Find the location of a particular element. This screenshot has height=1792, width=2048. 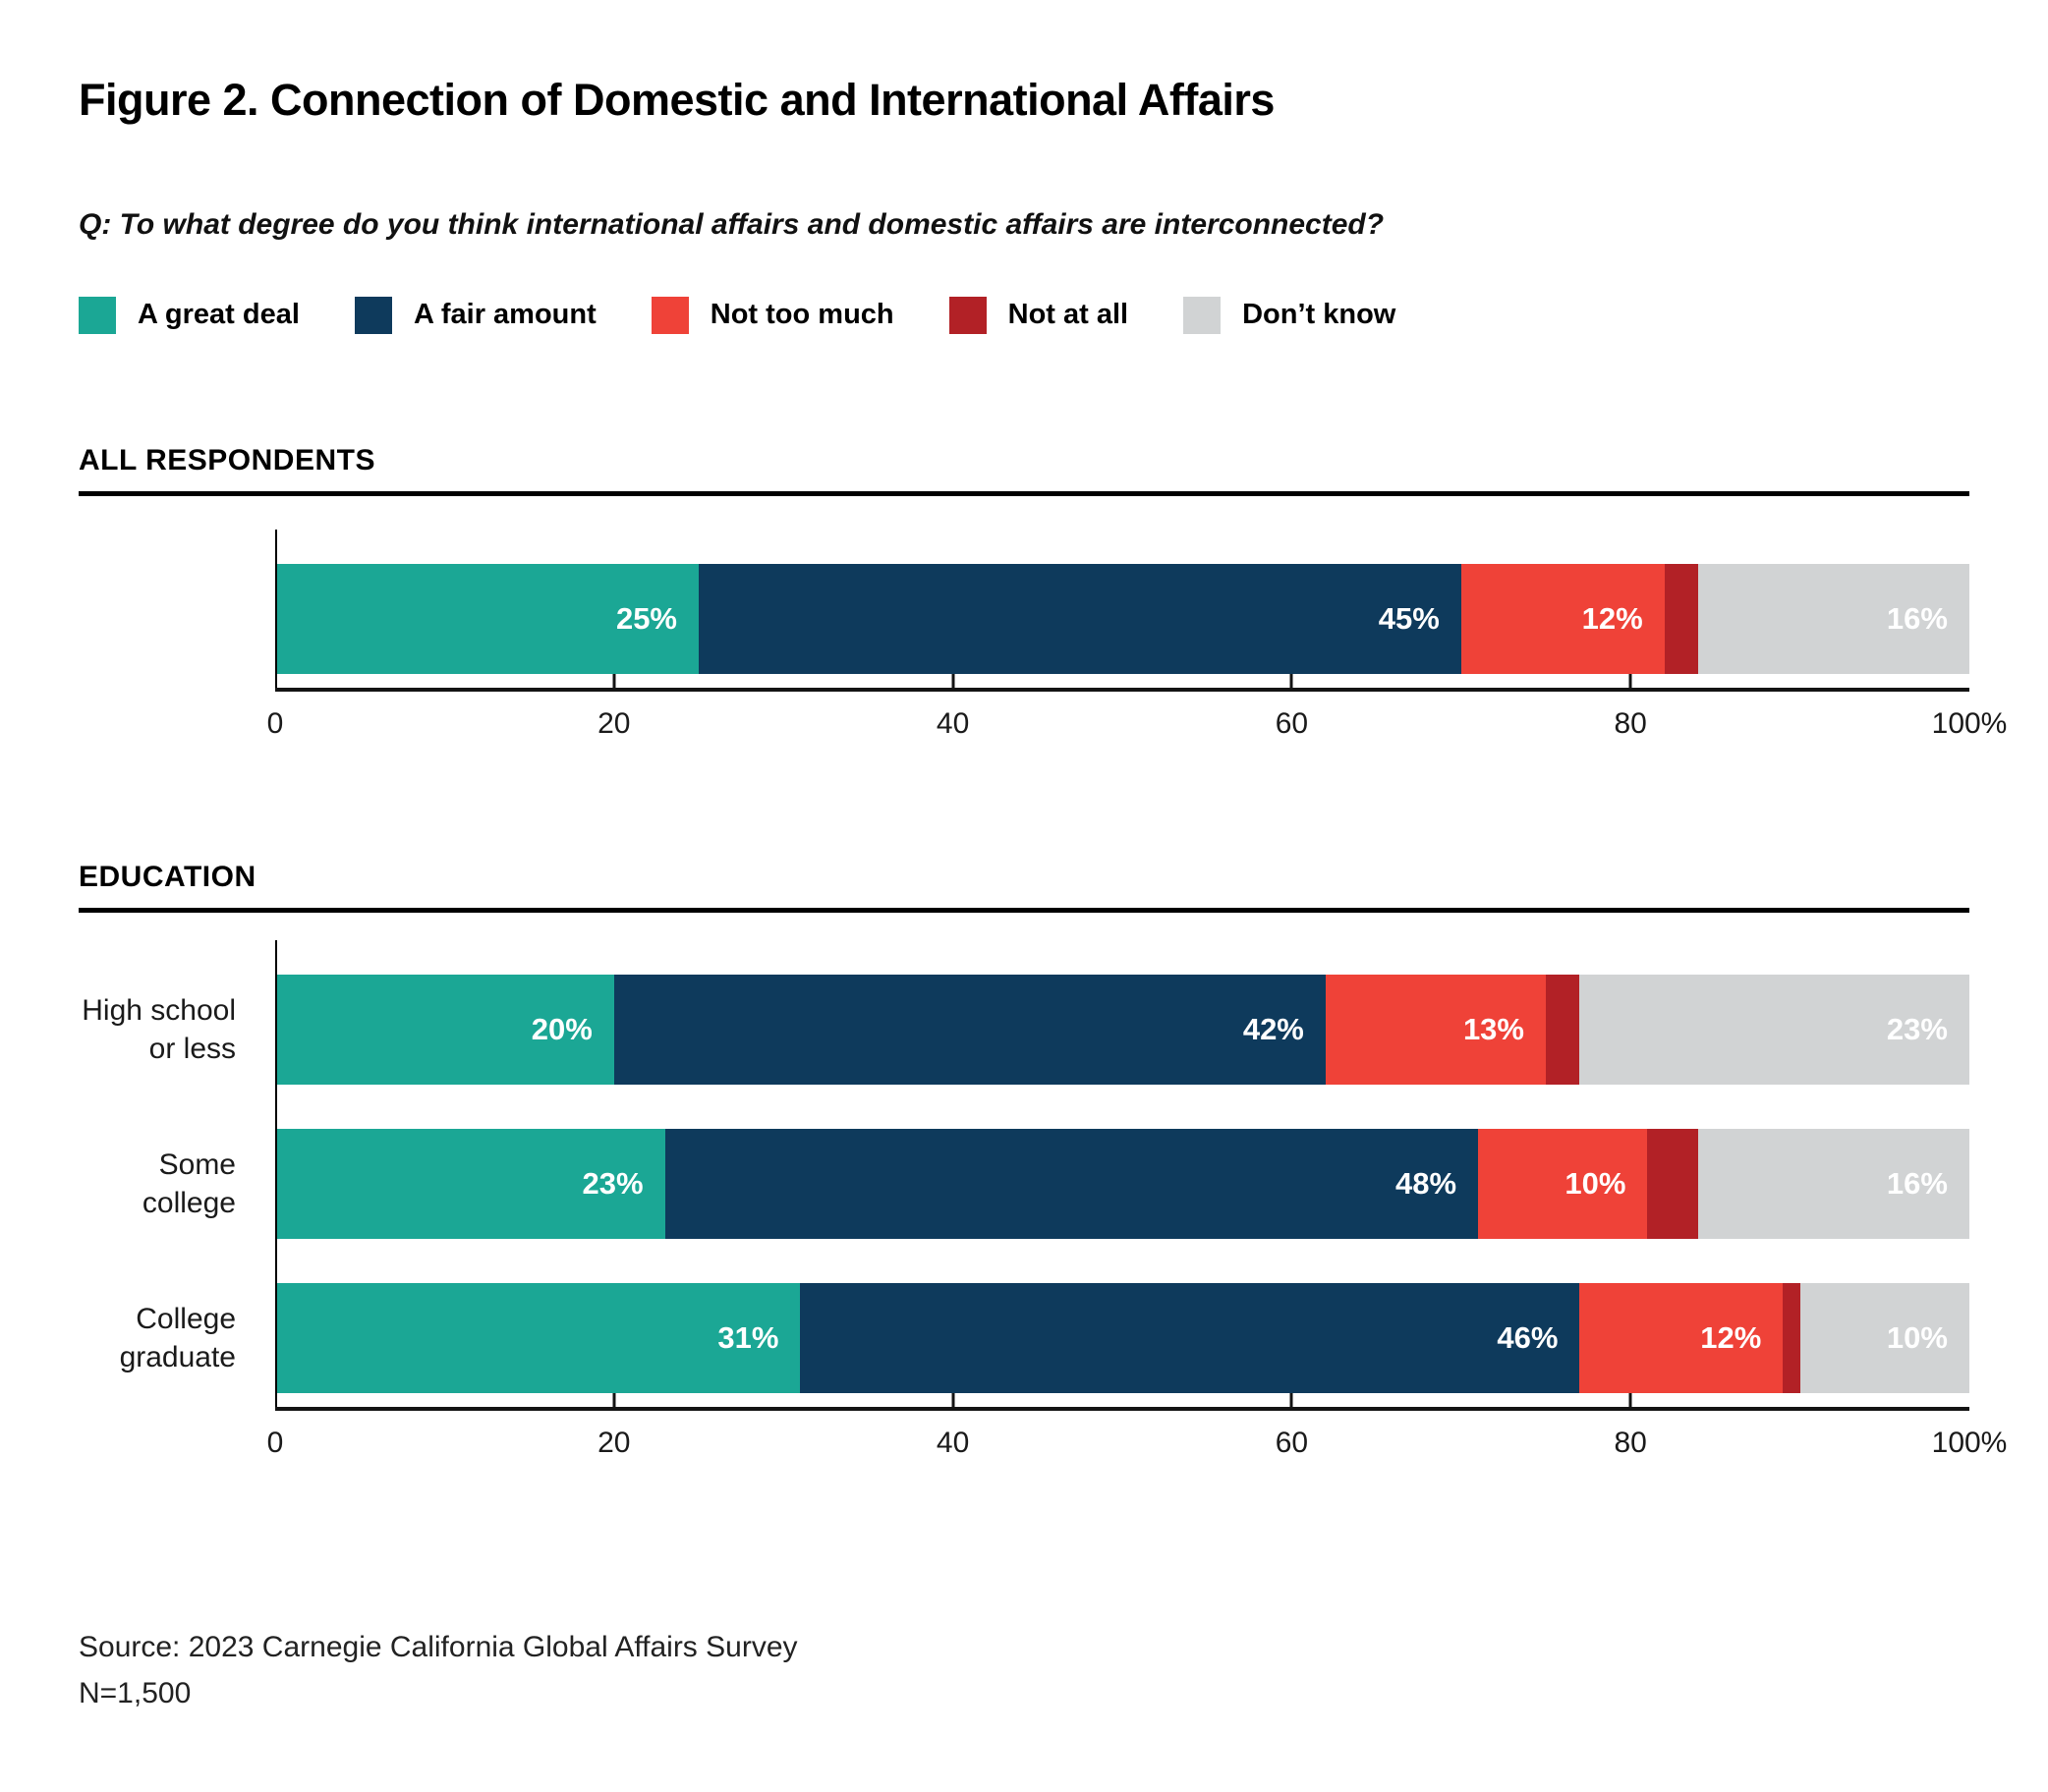

bar-segment-not-too-much: 13% is located at coordinates (1435, 1029).